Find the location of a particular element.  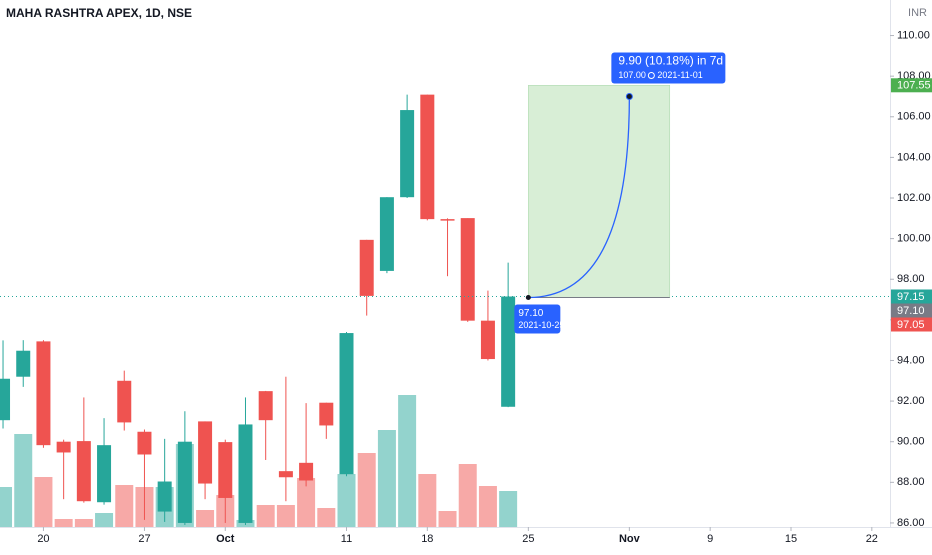

x-tick-label: 20 is located at coordinates (43, 539).